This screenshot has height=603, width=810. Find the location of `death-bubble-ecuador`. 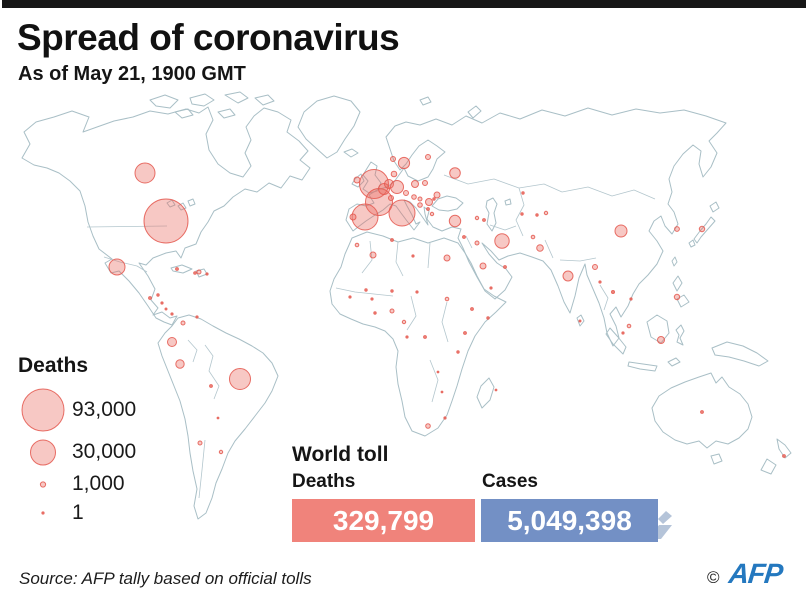

death-bubble-ecuador is located at coordinates (172, 342).